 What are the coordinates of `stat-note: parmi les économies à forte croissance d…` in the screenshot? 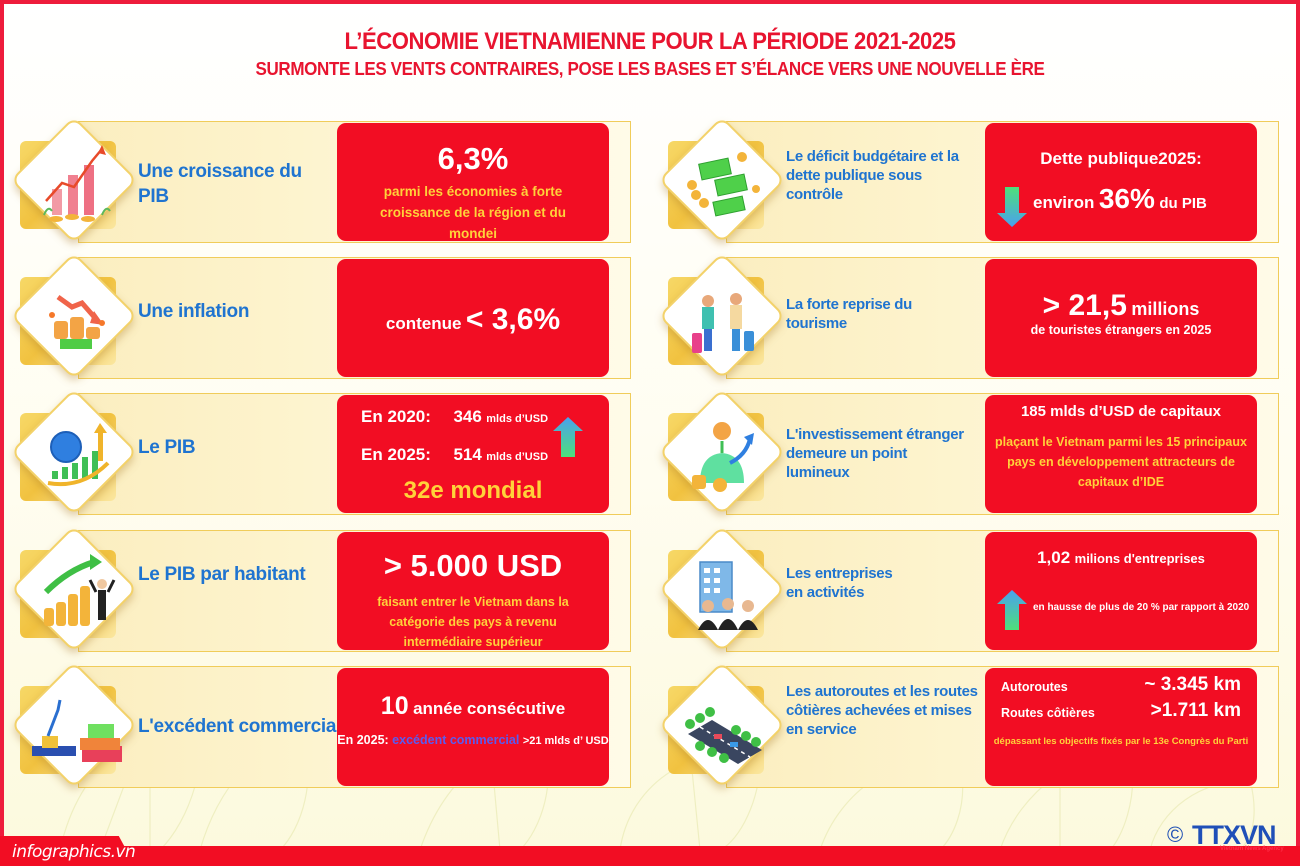 It's located at (473, 212).